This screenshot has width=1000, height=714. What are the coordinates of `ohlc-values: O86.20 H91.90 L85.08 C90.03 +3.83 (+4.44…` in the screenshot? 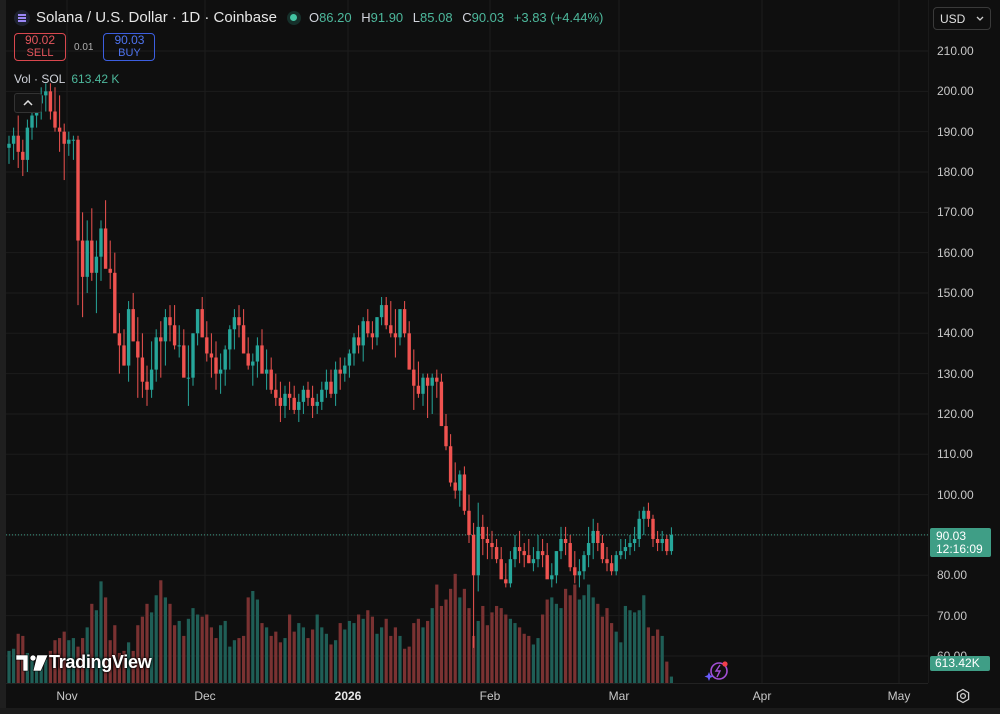 It's located at (456, 17).